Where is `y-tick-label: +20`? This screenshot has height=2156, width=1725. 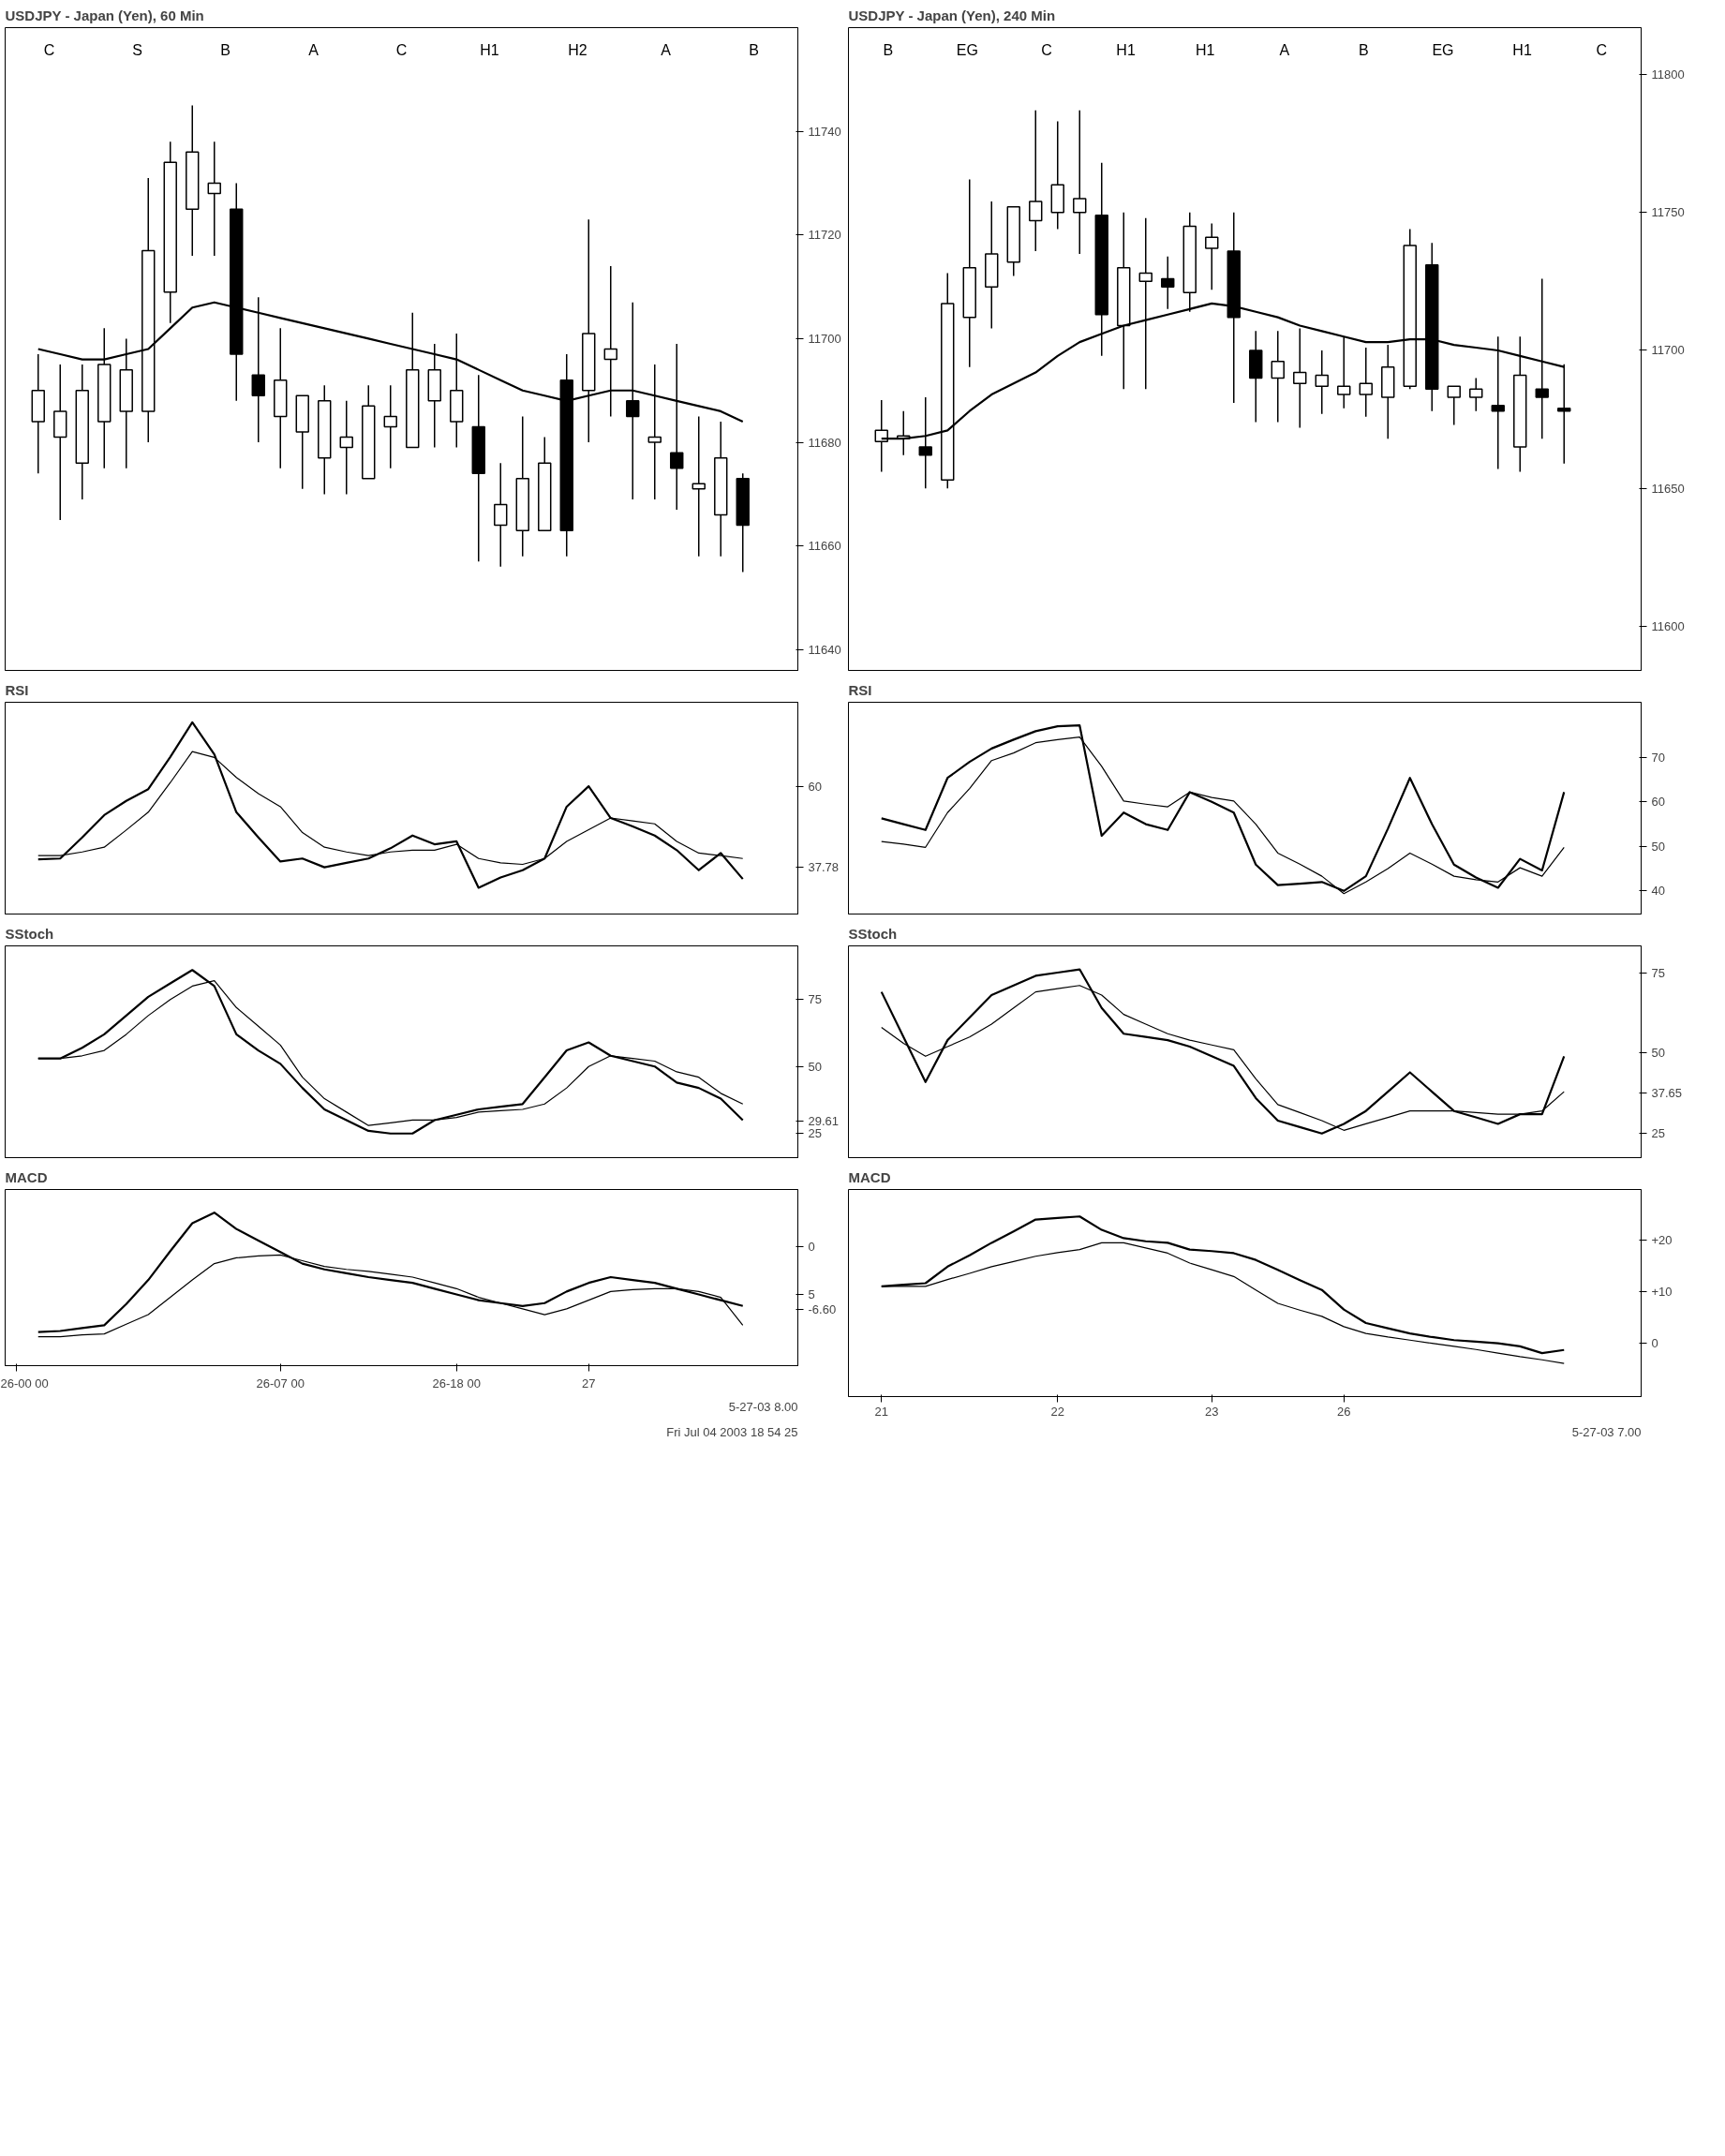 y-tick-label: +20 is located at coordinates (1662, 1240).